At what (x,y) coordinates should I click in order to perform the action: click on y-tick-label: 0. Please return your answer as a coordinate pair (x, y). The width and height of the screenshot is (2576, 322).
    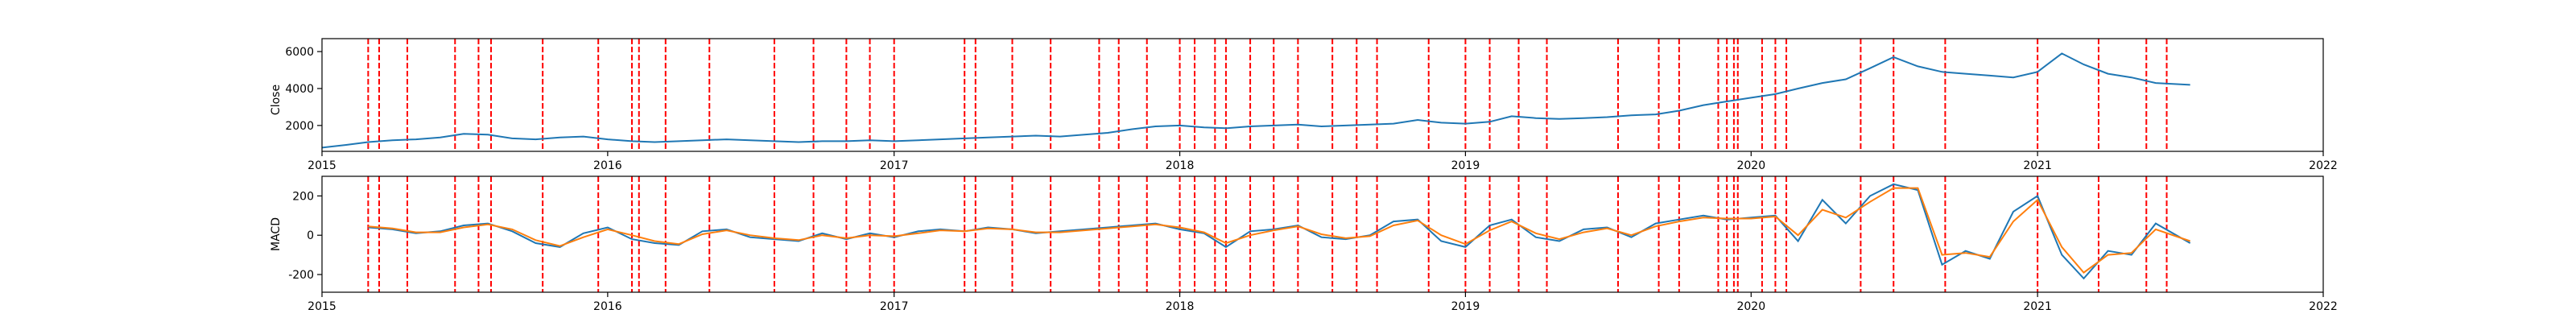
    Looking at the image, I should click on (310, 235).